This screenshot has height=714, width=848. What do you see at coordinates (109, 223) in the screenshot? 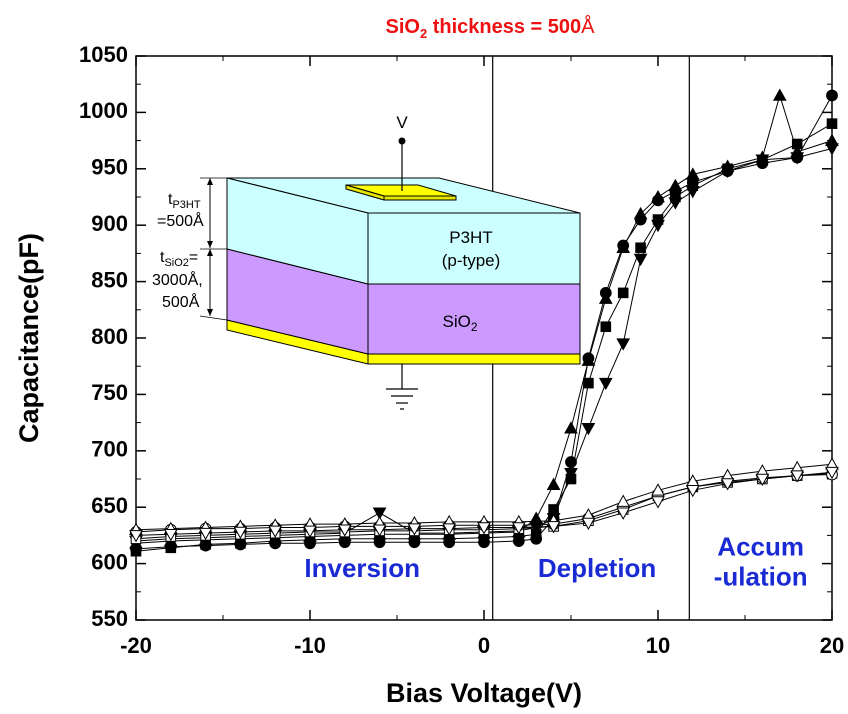
I see `y-tick-label: 900` at bounding box center [109, 223].